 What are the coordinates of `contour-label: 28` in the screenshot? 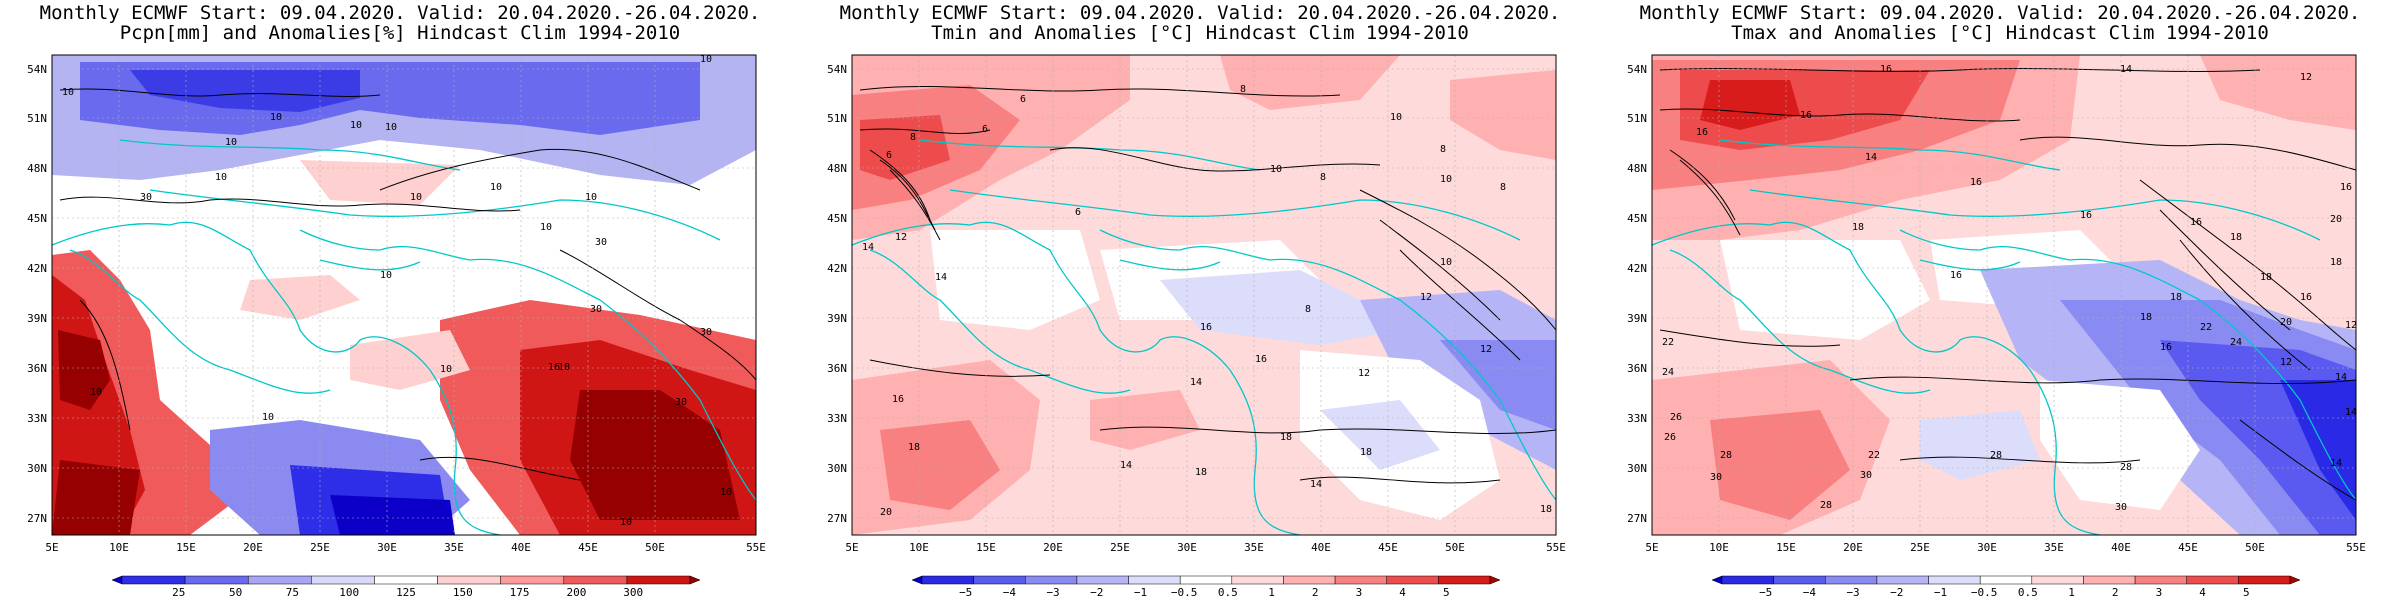 It's located at (1996, 455).